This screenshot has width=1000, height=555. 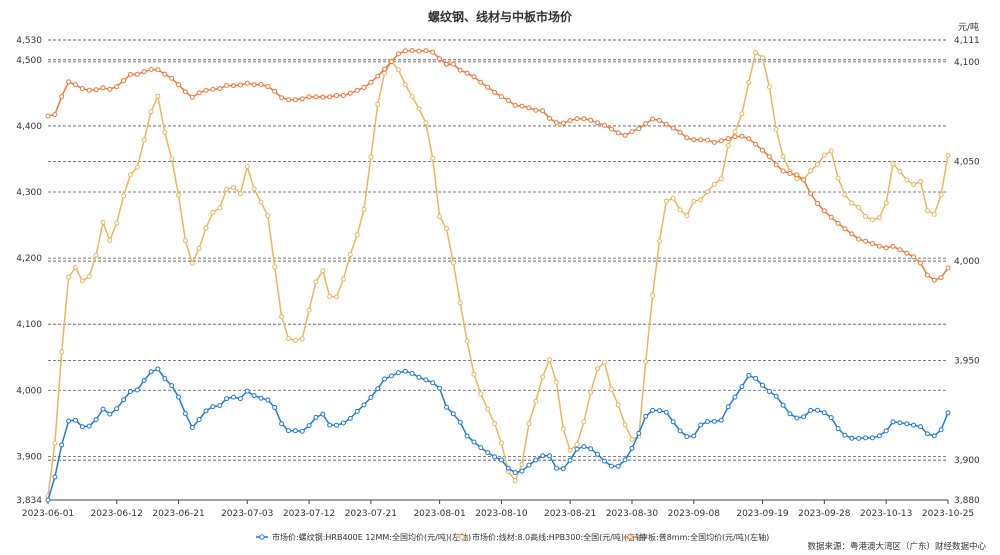 I want to click on legend-label: 市场价:线材:8.0高线:HPB300:全国(元/吨)(右轴), so click(x=559, y=537).